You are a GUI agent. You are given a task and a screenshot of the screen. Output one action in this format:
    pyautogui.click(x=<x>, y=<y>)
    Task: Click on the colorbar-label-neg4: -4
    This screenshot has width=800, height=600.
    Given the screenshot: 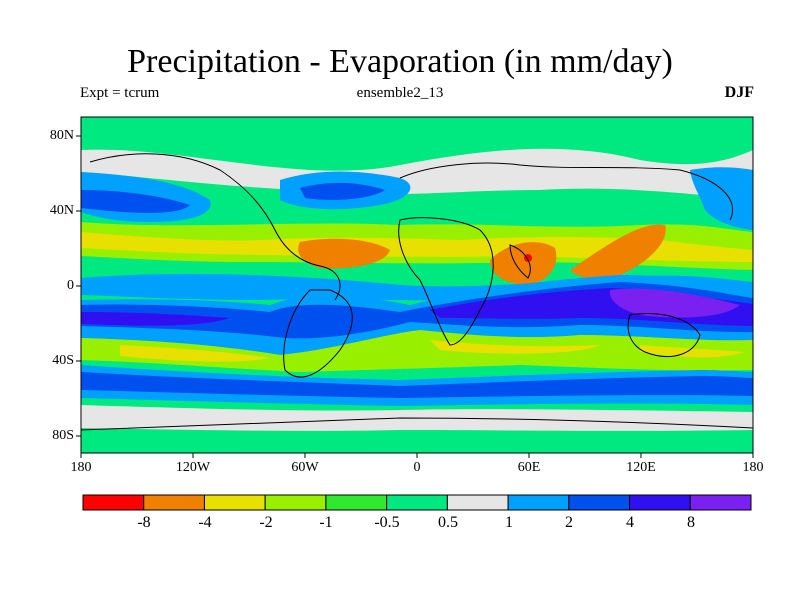 What is the action you would take?
    pyautogui.click(x=205, y=522)
    